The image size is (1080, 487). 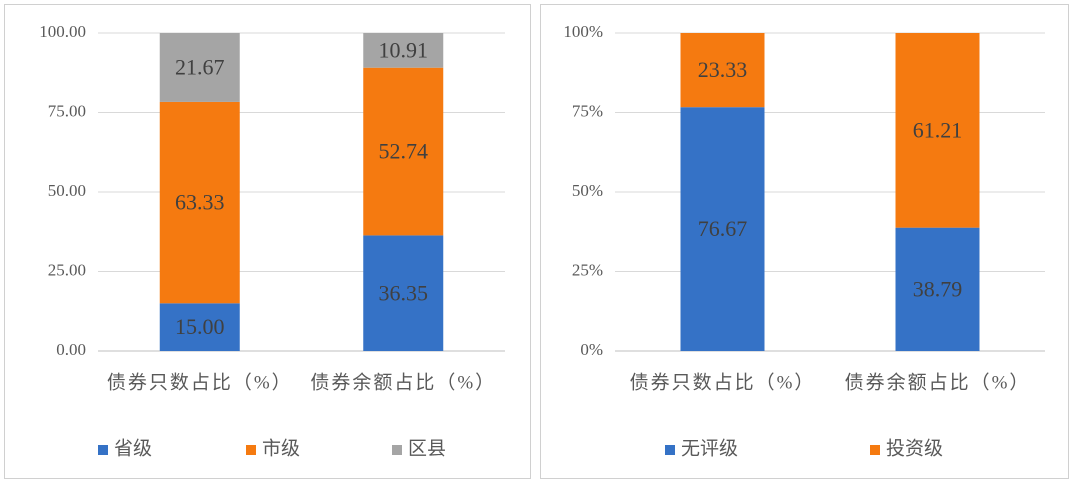 I want to click on y-tick-label: 0%, so click(x=591, y=349).